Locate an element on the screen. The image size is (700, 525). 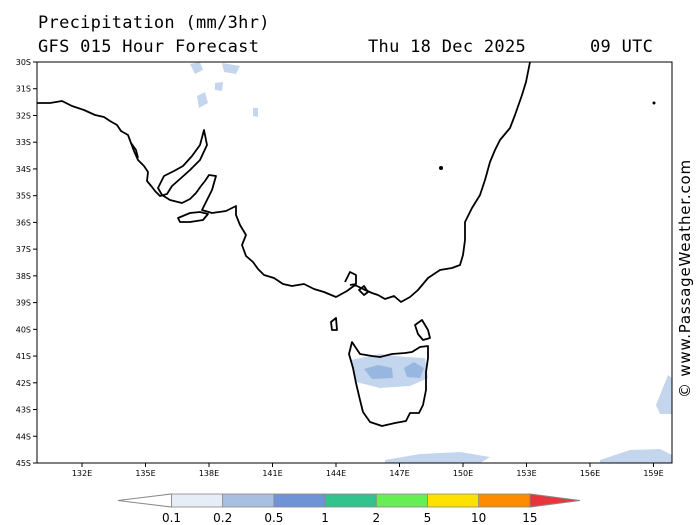
legend-value: 5 is located at coordinates (428, 518).